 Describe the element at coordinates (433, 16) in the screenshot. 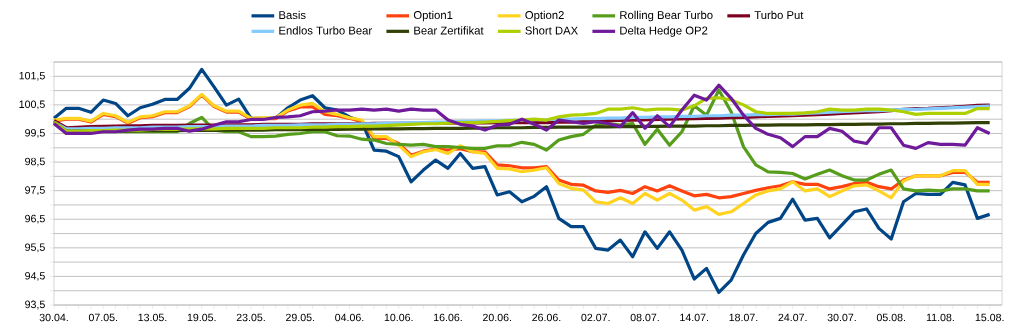

I see `legend-label: Option1` at that location.